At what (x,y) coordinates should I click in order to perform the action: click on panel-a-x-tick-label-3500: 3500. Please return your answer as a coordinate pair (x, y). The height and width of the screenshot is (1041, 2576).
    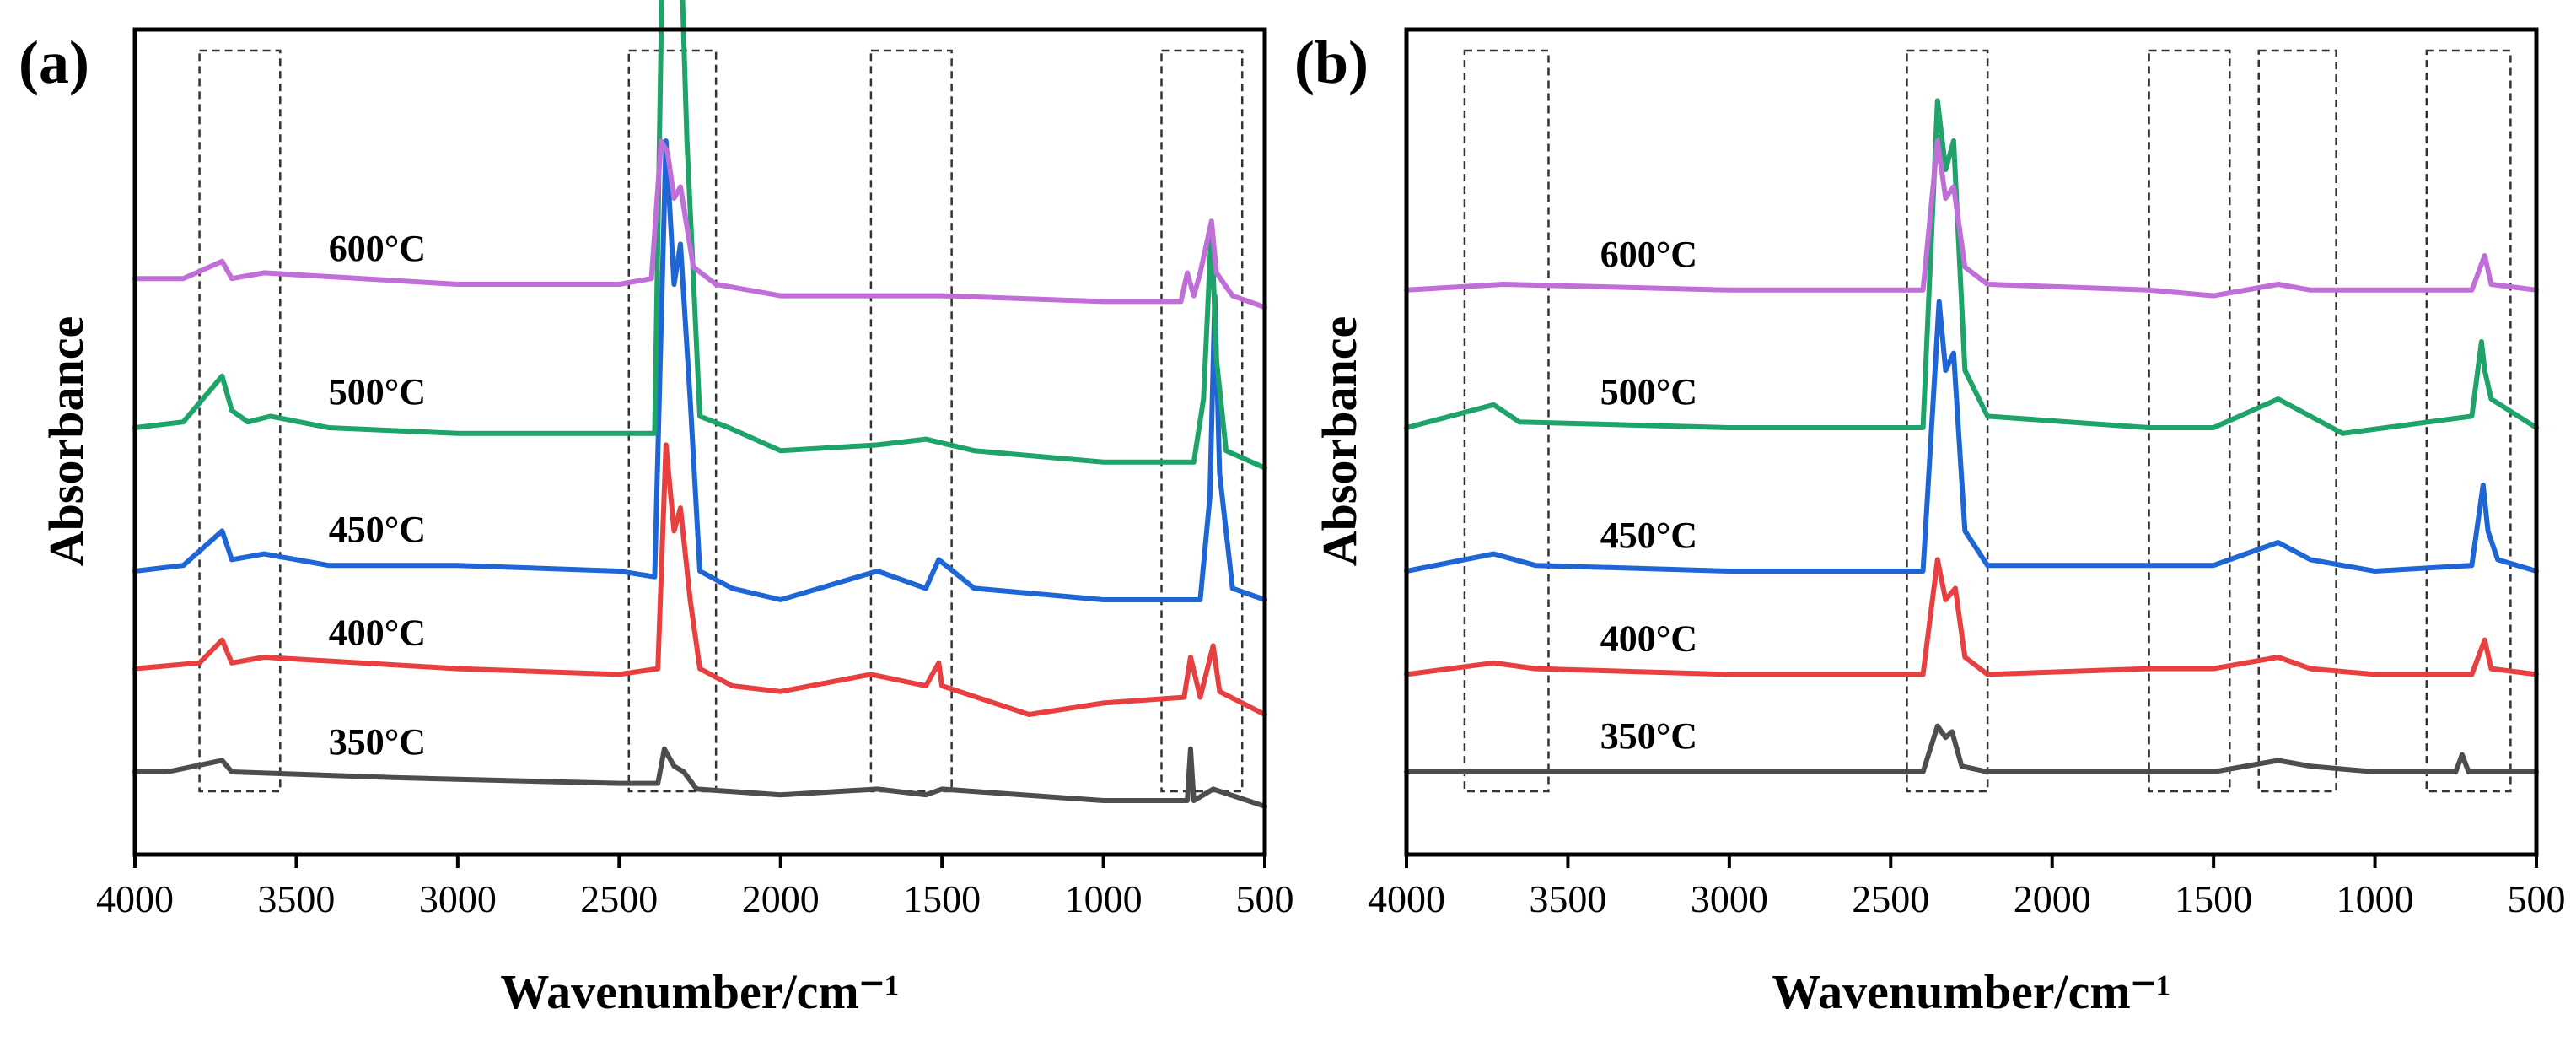
    Looking at the image, I should click on (296, 898).